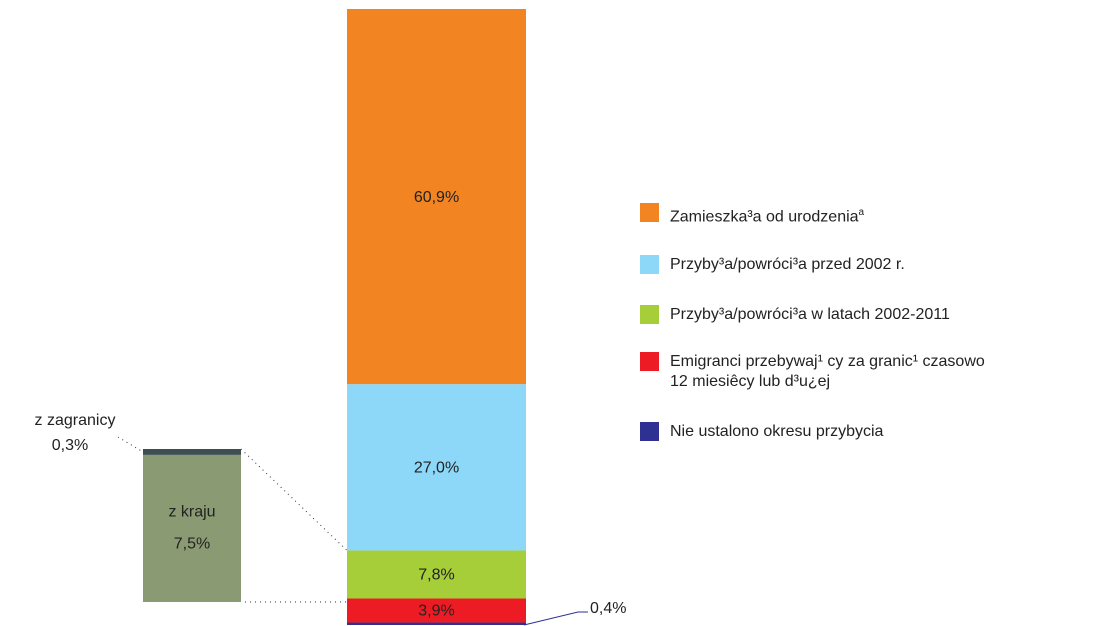 The image size is (1103, 626). I want to click on value-label: 27,0%, so click(436, 468).